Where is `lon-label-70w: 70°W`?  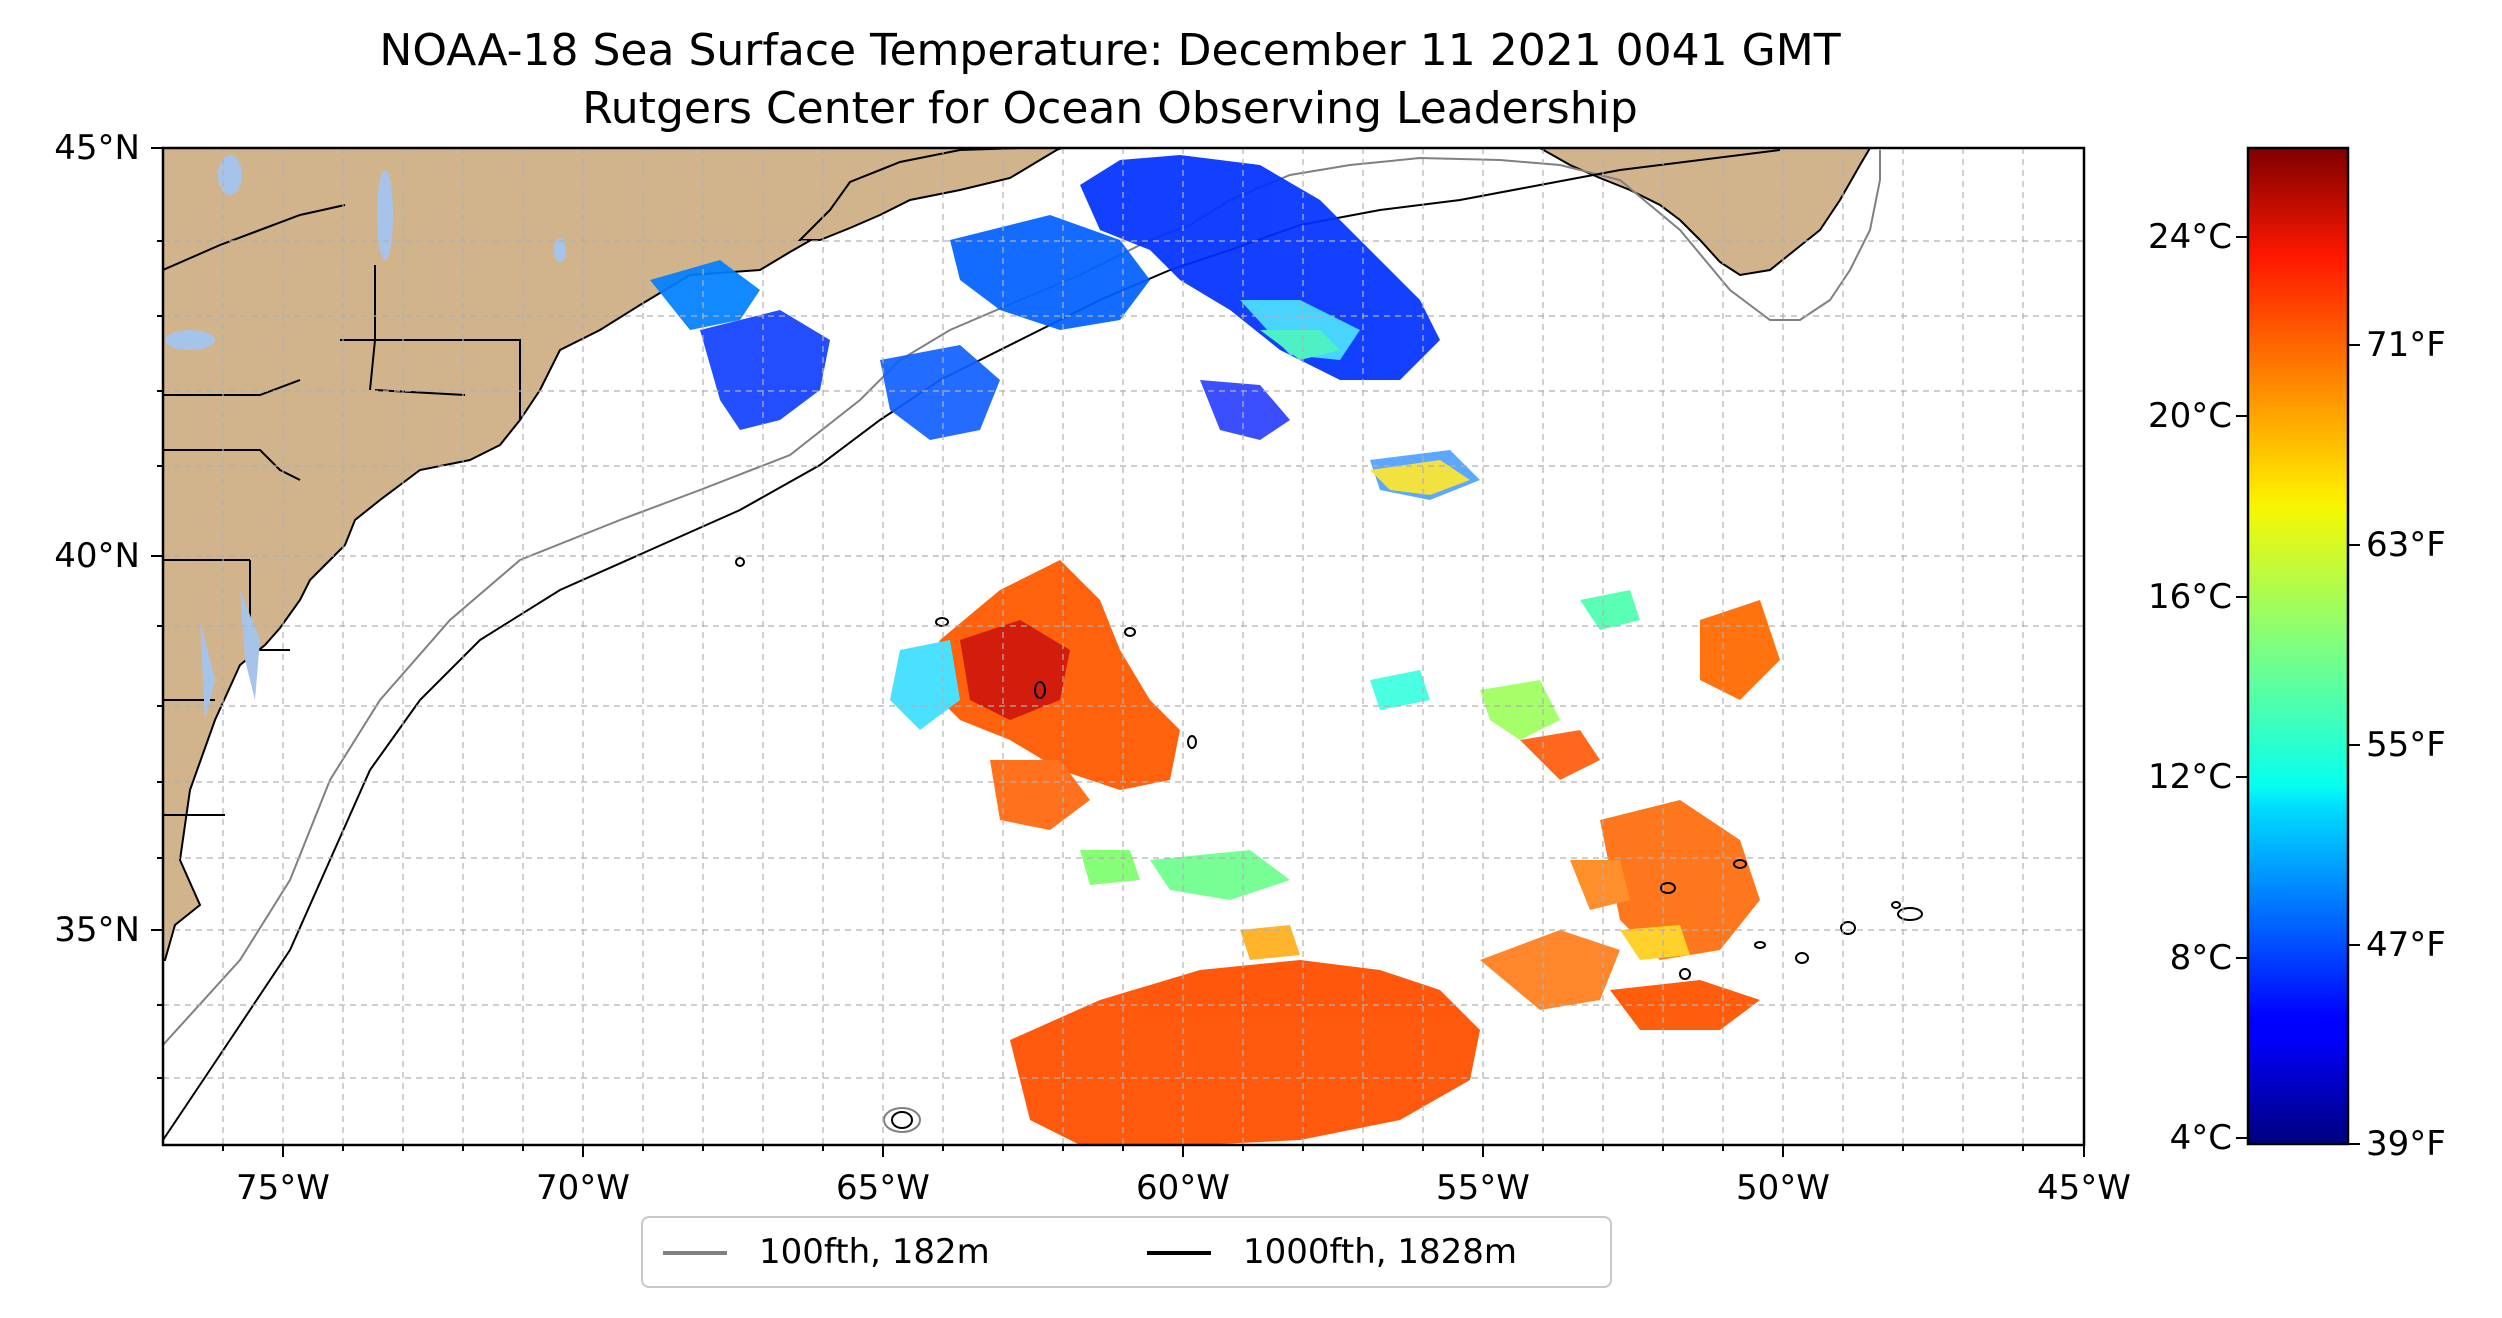 lon-label-70w: 70°W is located at coordinates (583, 1188).